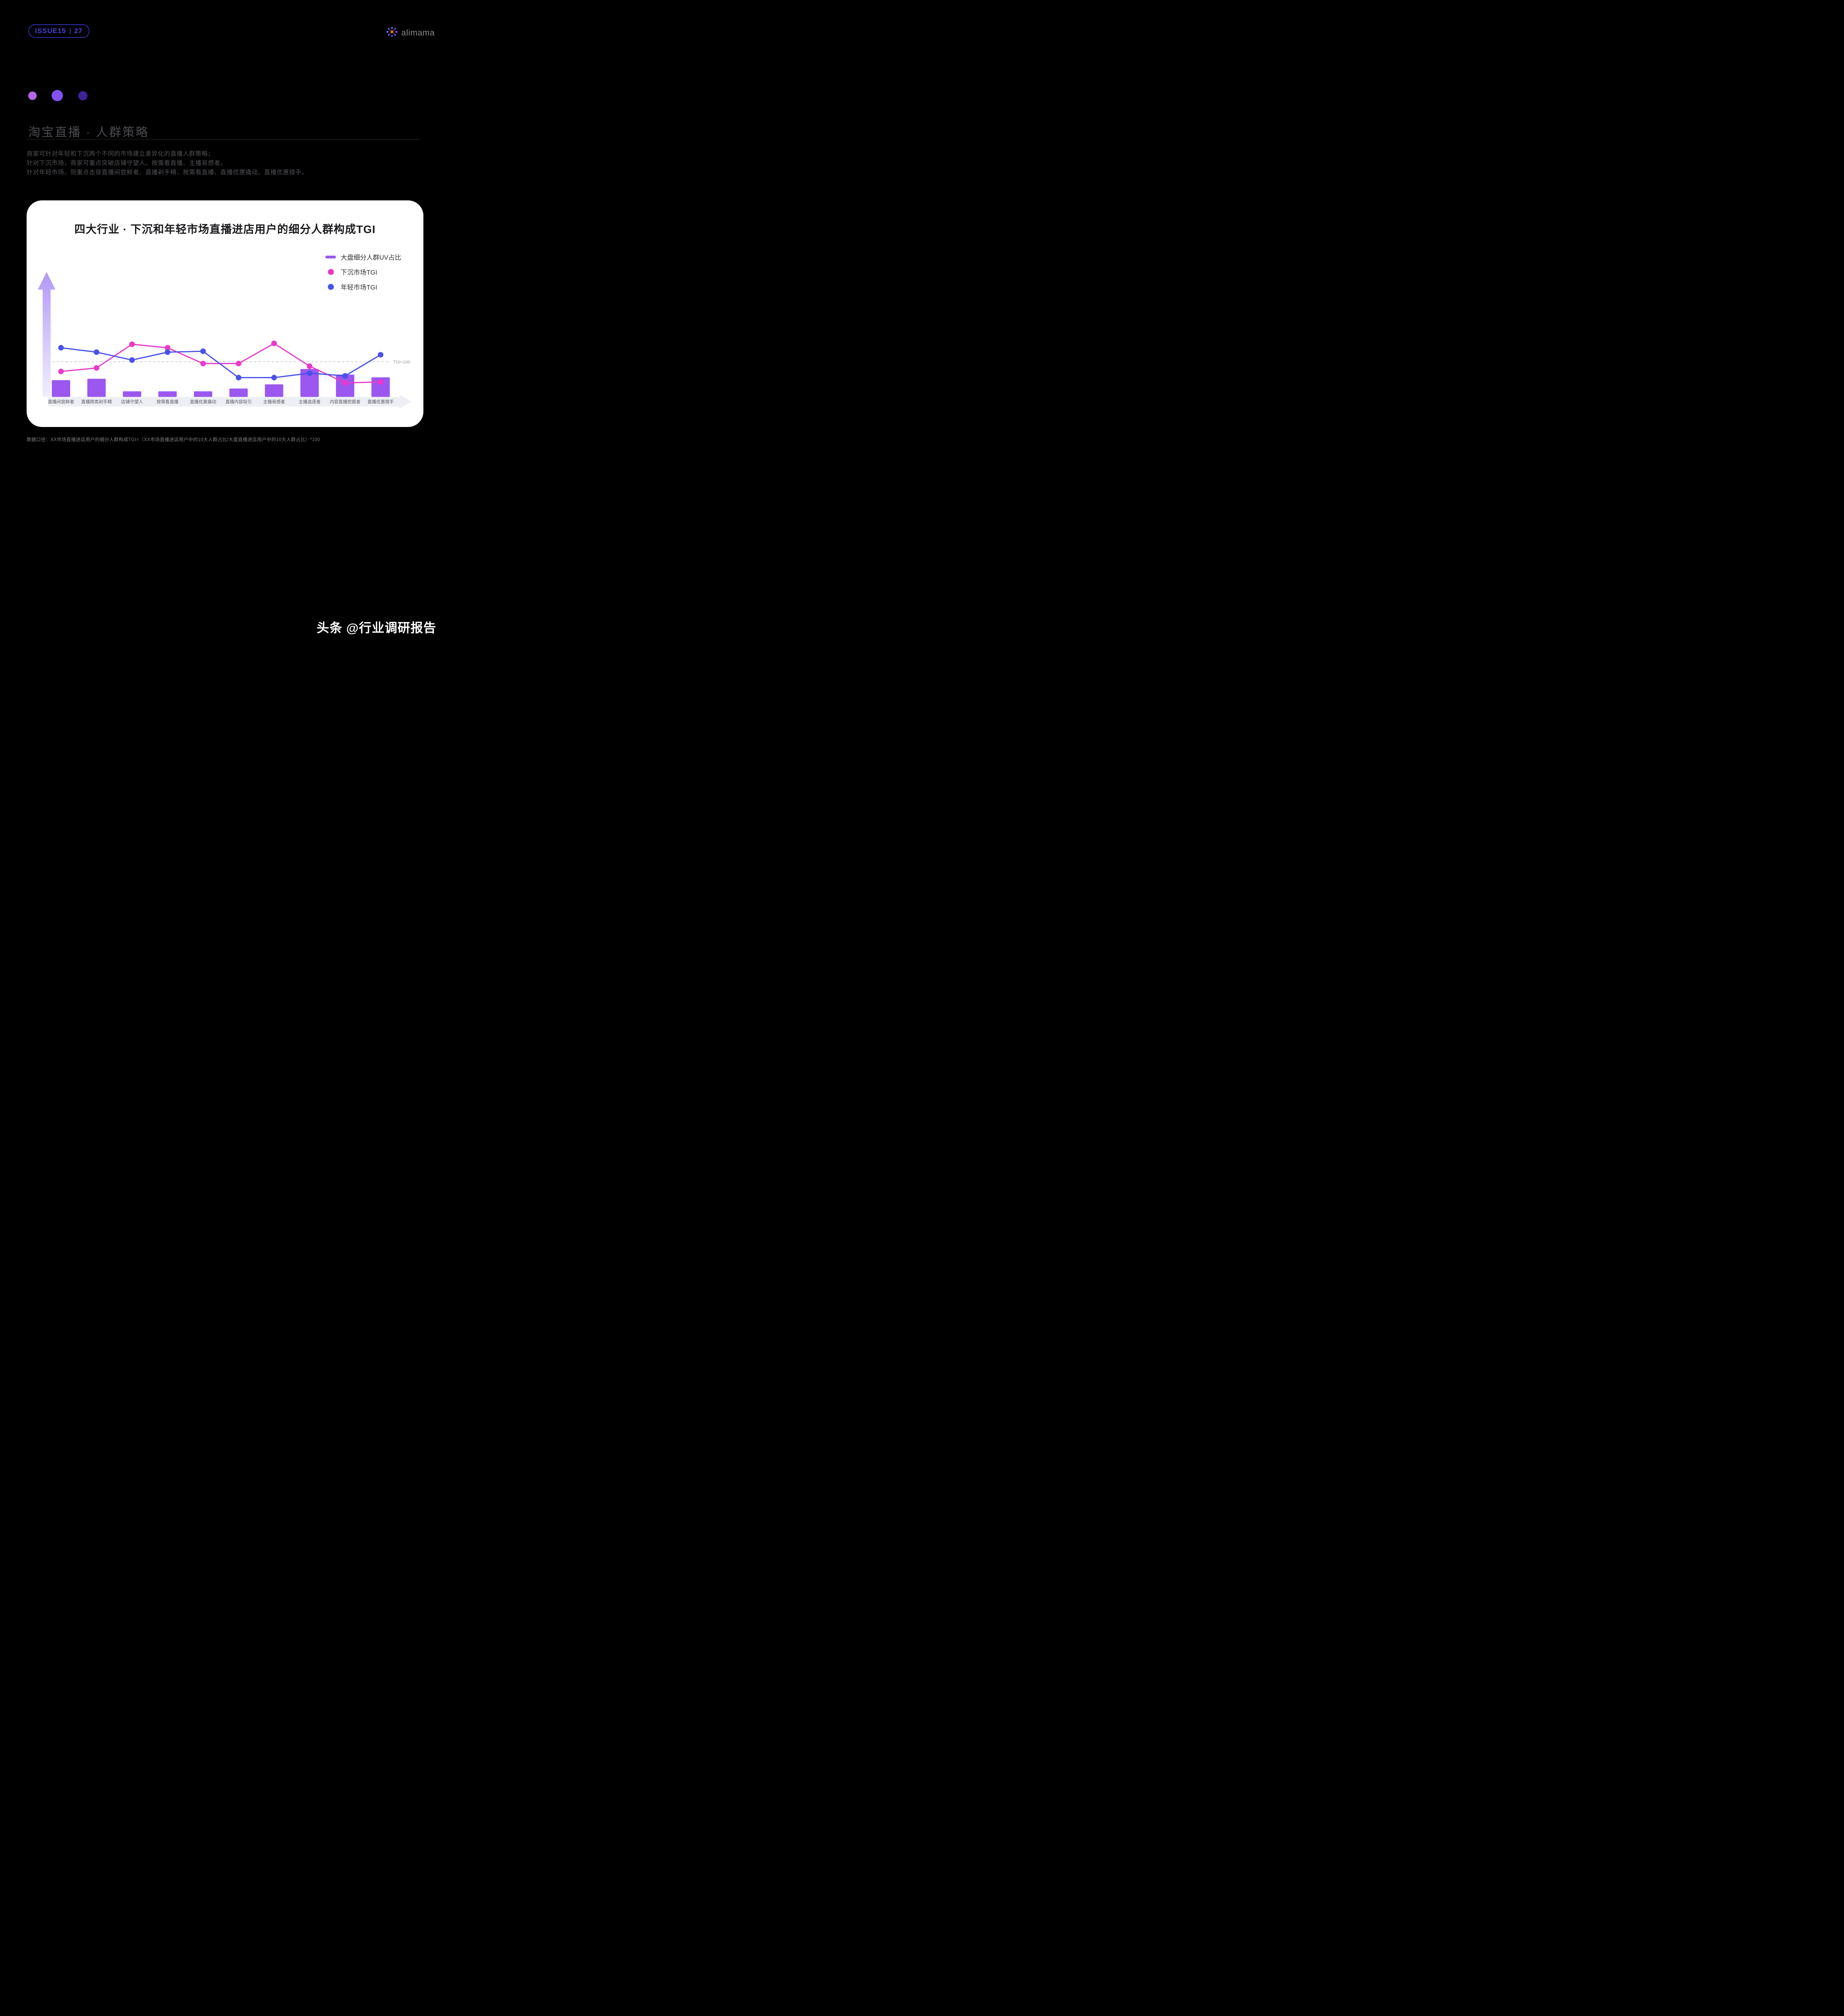  What do you see at coordinates (225, 229) in the screenshot?
I see `chart-title: 四大行业 · 下沉和年轻市场直播进店用户的细分人群构成TGI` at bounding box center [225, 229].